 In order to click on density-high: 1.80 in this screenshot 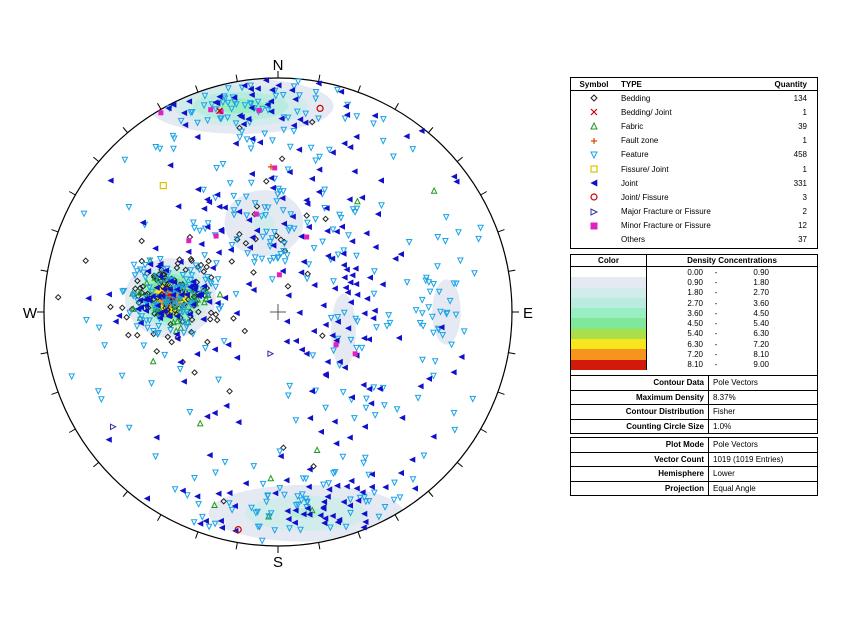, I will do `click(761, 282)`.